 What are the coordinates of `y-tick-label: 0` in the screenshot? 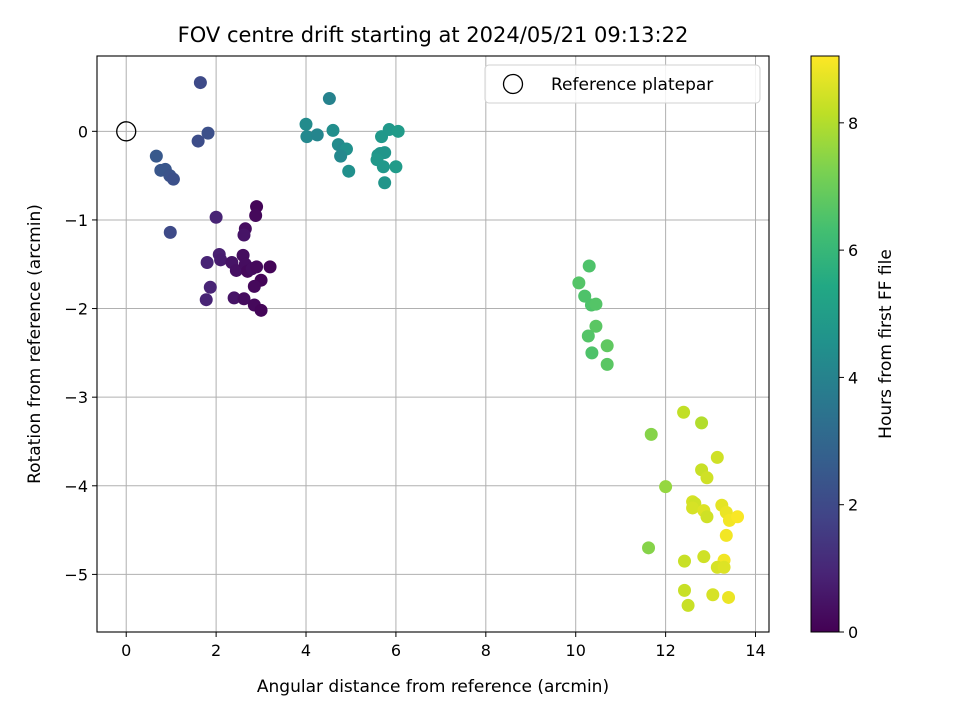 It's located at (83, 131).